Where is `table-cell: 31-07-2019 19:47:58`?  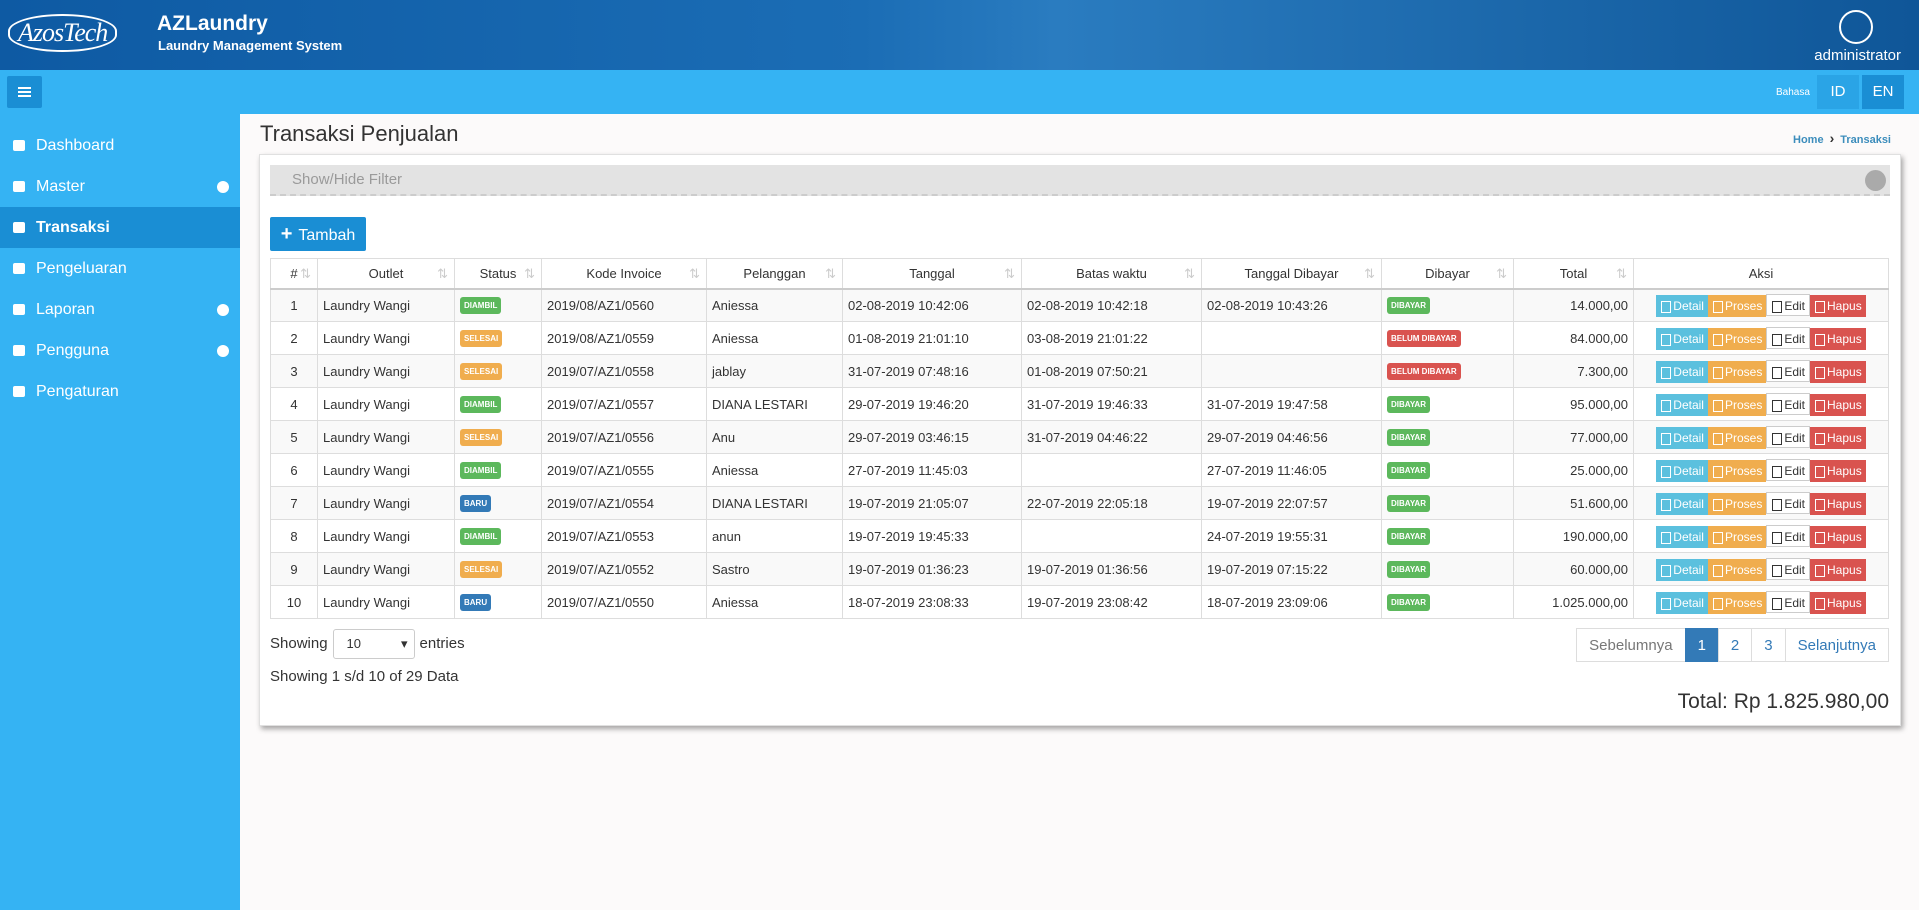 table-cell: 31-07-2019 19:47:58 is located at coordinates (1291, 404).